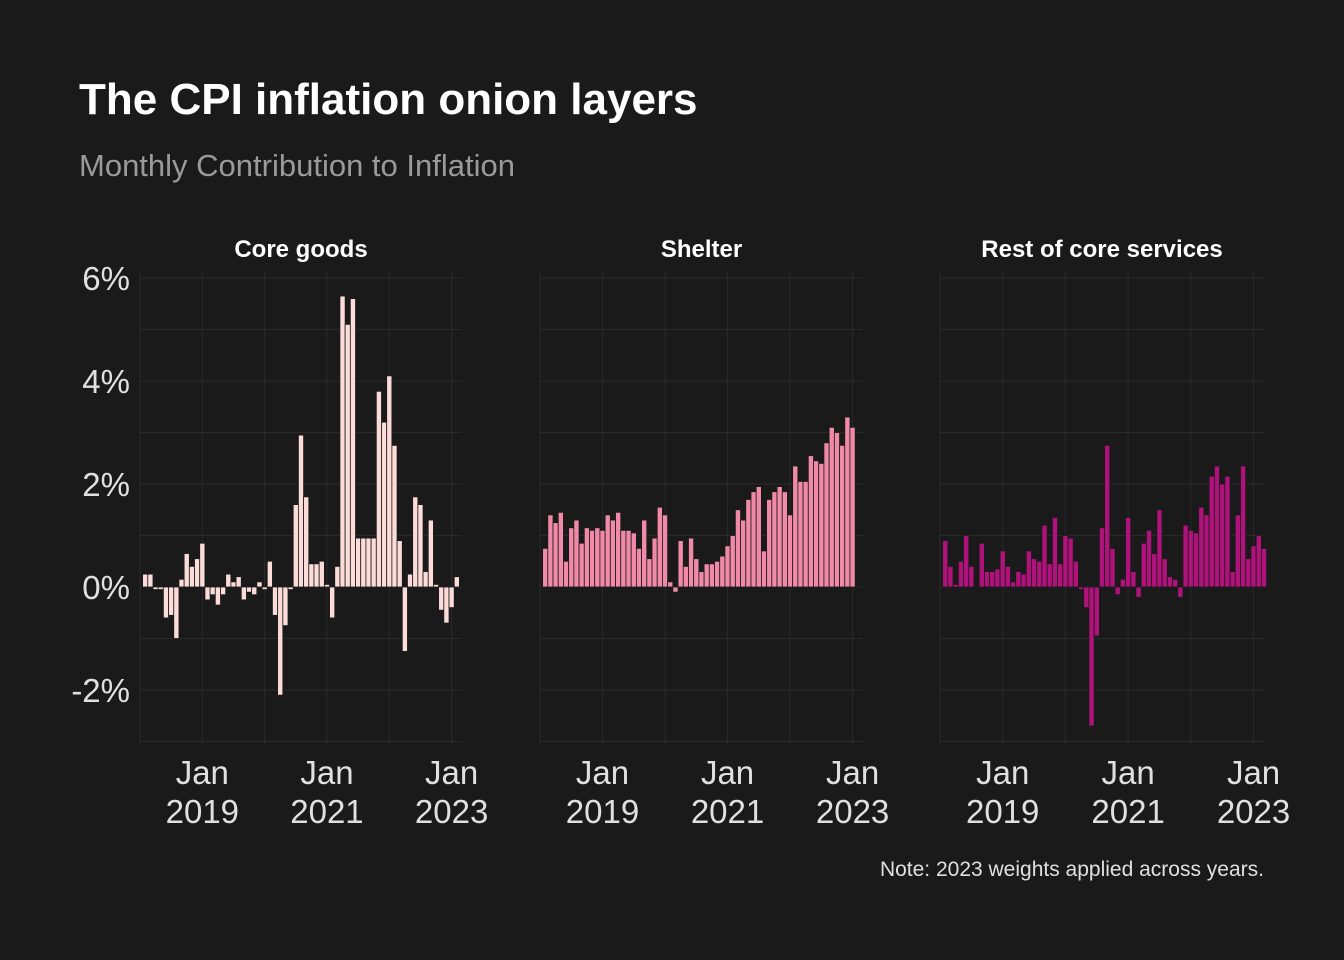 The width and height of the screenshot is (1344, 960). Describe the element at coordinates (388, 99) in the screenshot. I see `chart-title: The CPI inflation onion layers` at that location.